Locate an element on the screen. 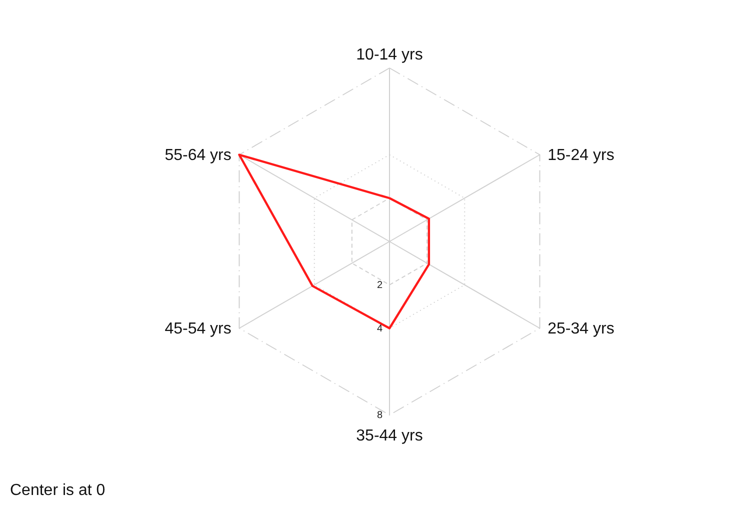 The height and width of the screenshot is (508, 740). y-tick-label: 4 is located at coordinates (379, 328).